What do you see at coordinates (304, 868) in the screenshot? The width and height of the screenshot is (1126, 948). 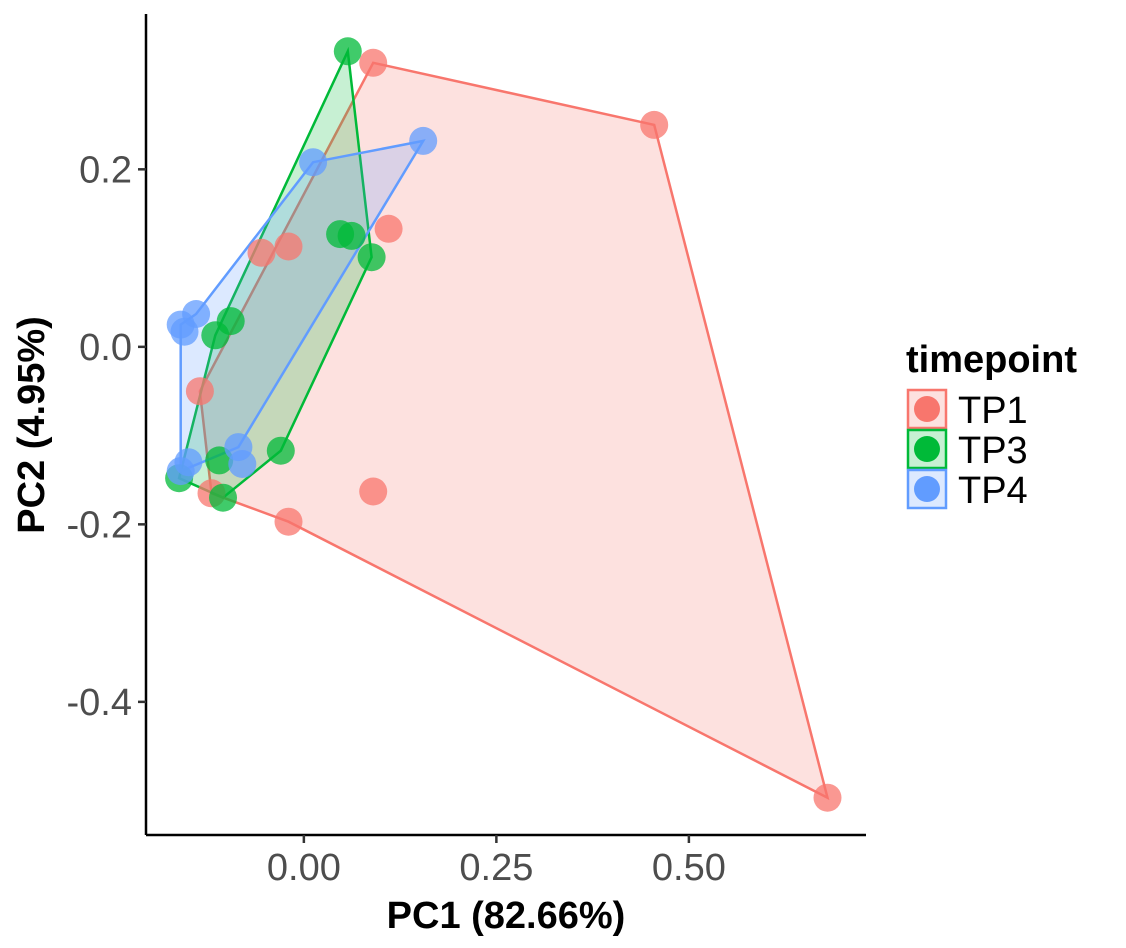 I see `x-tick-label: 0.00` at bounding box center [304, 868].